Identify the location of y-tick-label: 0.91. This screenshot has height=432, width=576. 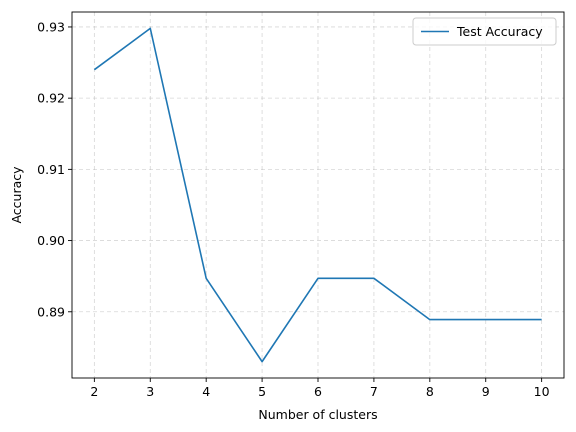
(51, 169).